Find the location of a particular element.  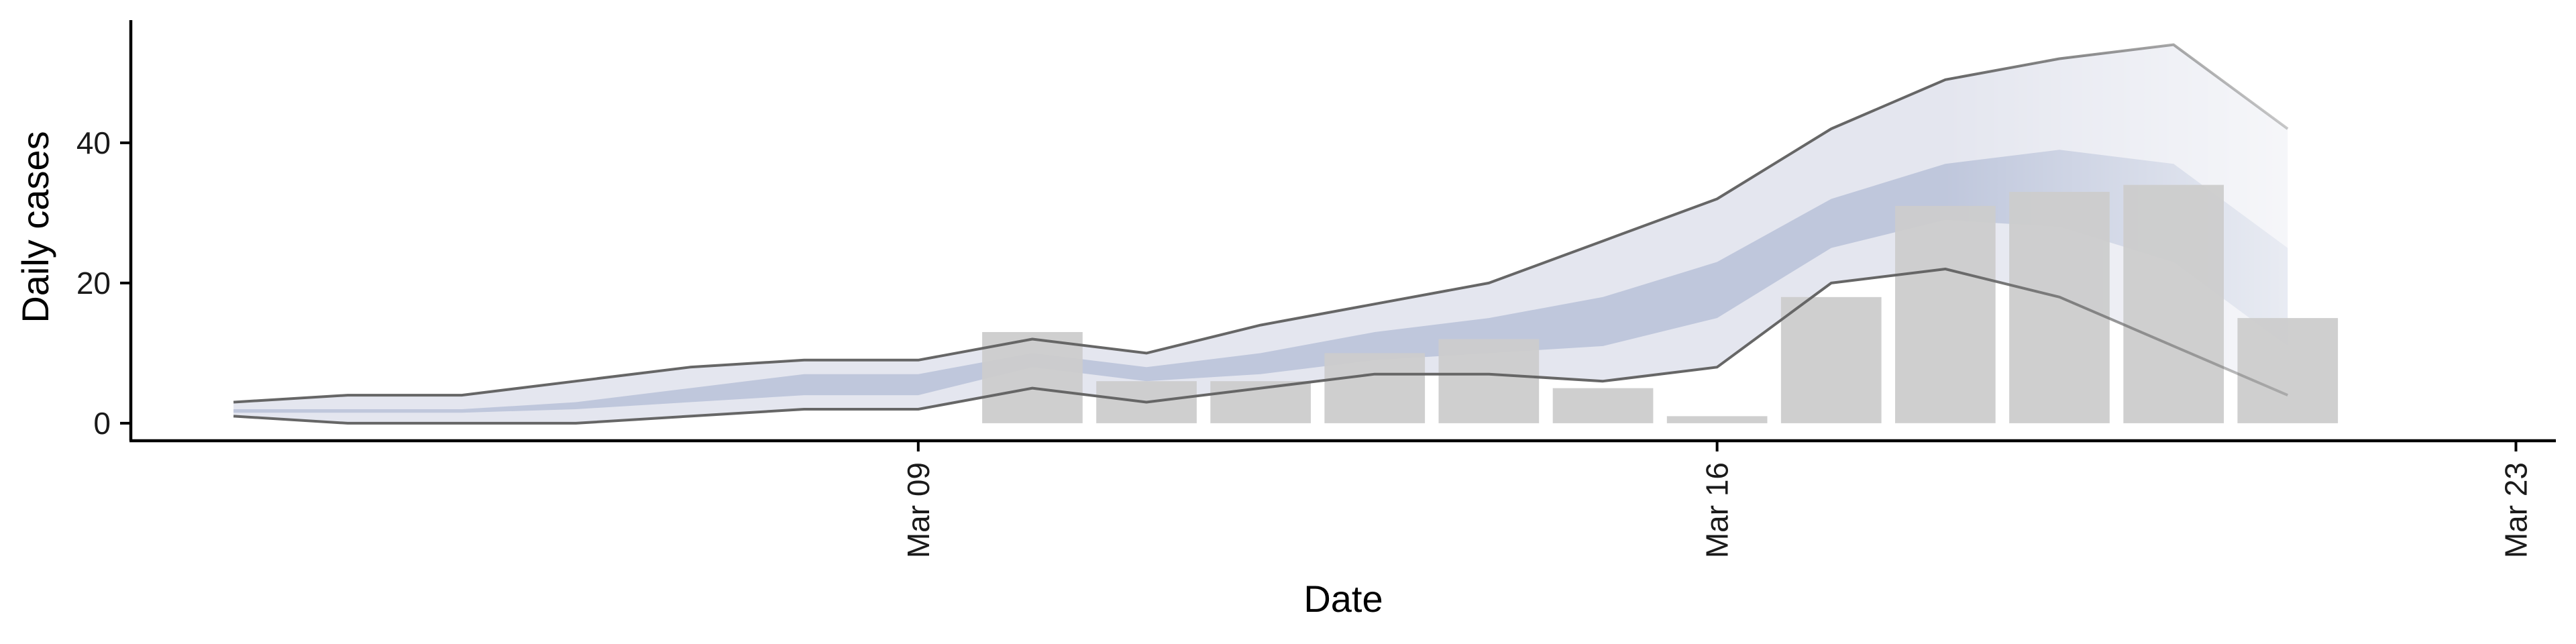

x-tick-label-mar-16: Mar 16 is located at coordinates (1717, 510).